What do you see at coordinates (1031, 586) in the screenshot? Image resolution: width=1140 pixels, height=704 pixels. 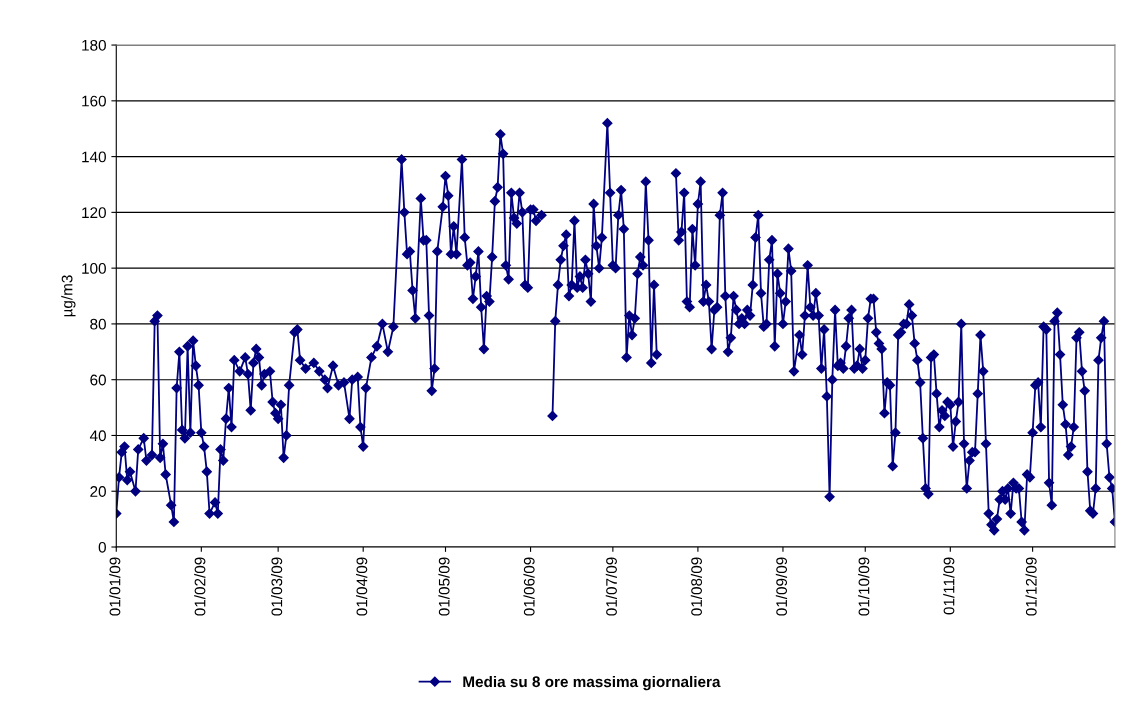 I see `x-tick-label: 01/12/09` at bounding box center [1031, 586].